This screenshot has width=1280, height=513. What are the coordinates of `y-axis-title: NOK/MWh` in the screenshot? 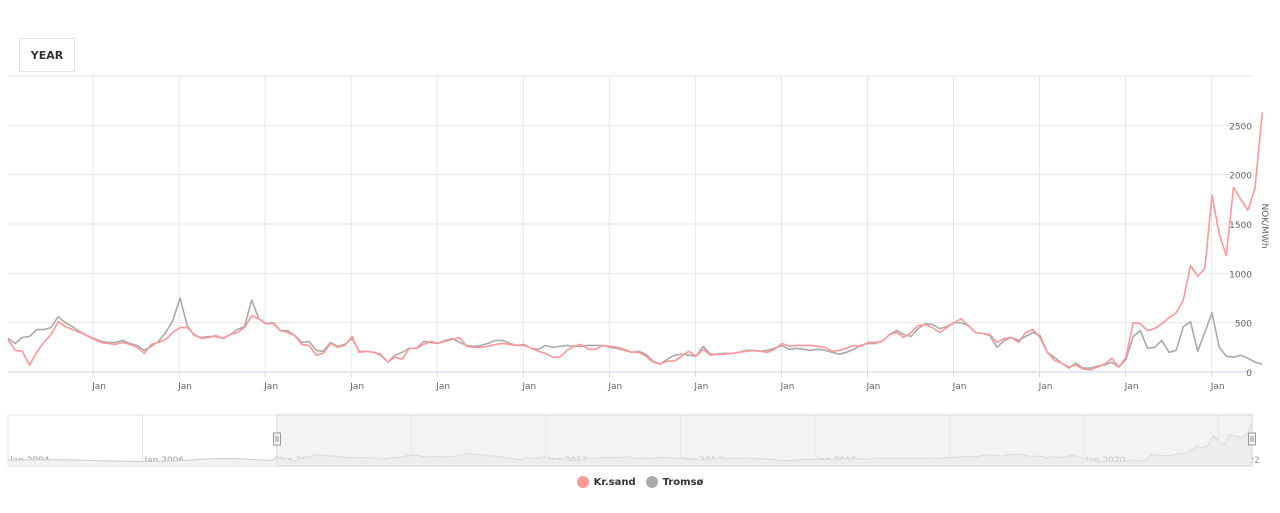 It's located at (1264, 225).